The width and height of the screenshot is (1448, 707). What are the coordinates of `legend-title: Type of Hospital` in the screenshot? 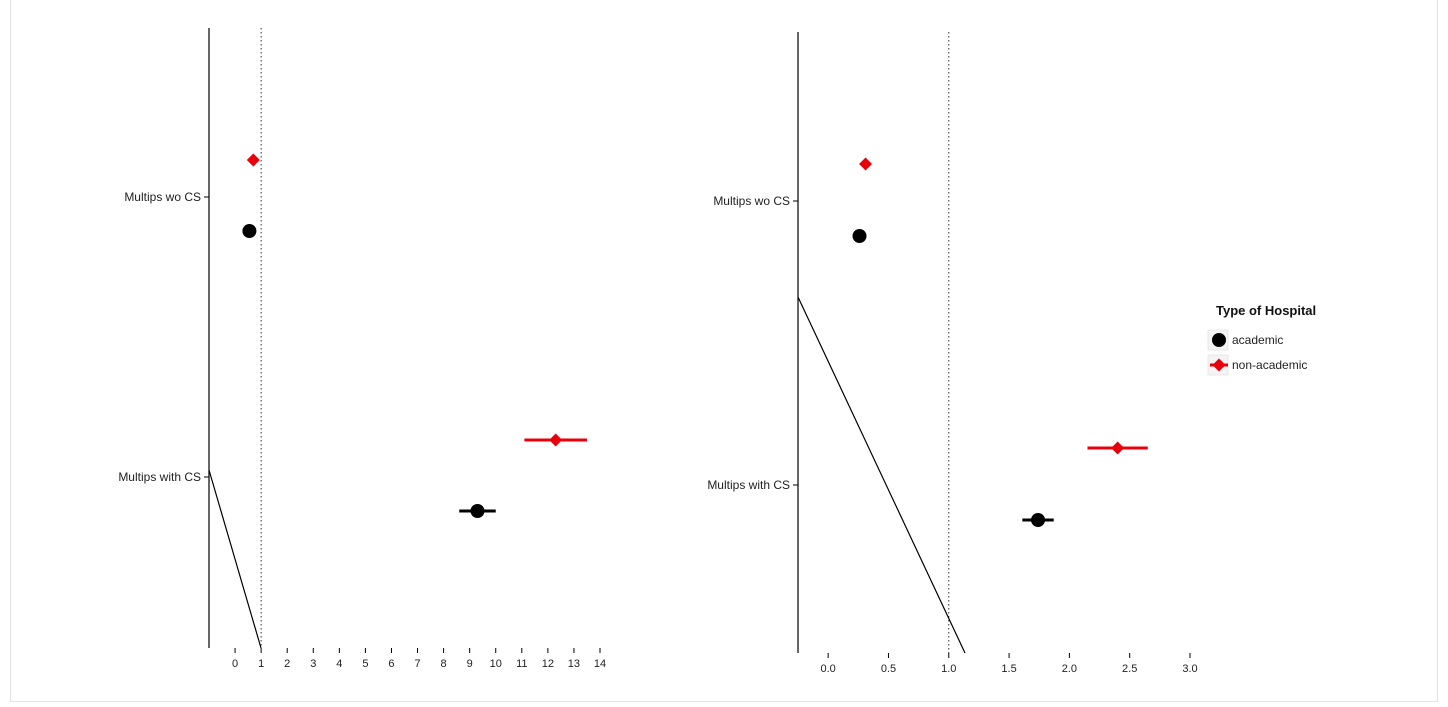 It's located at (1266, 310).